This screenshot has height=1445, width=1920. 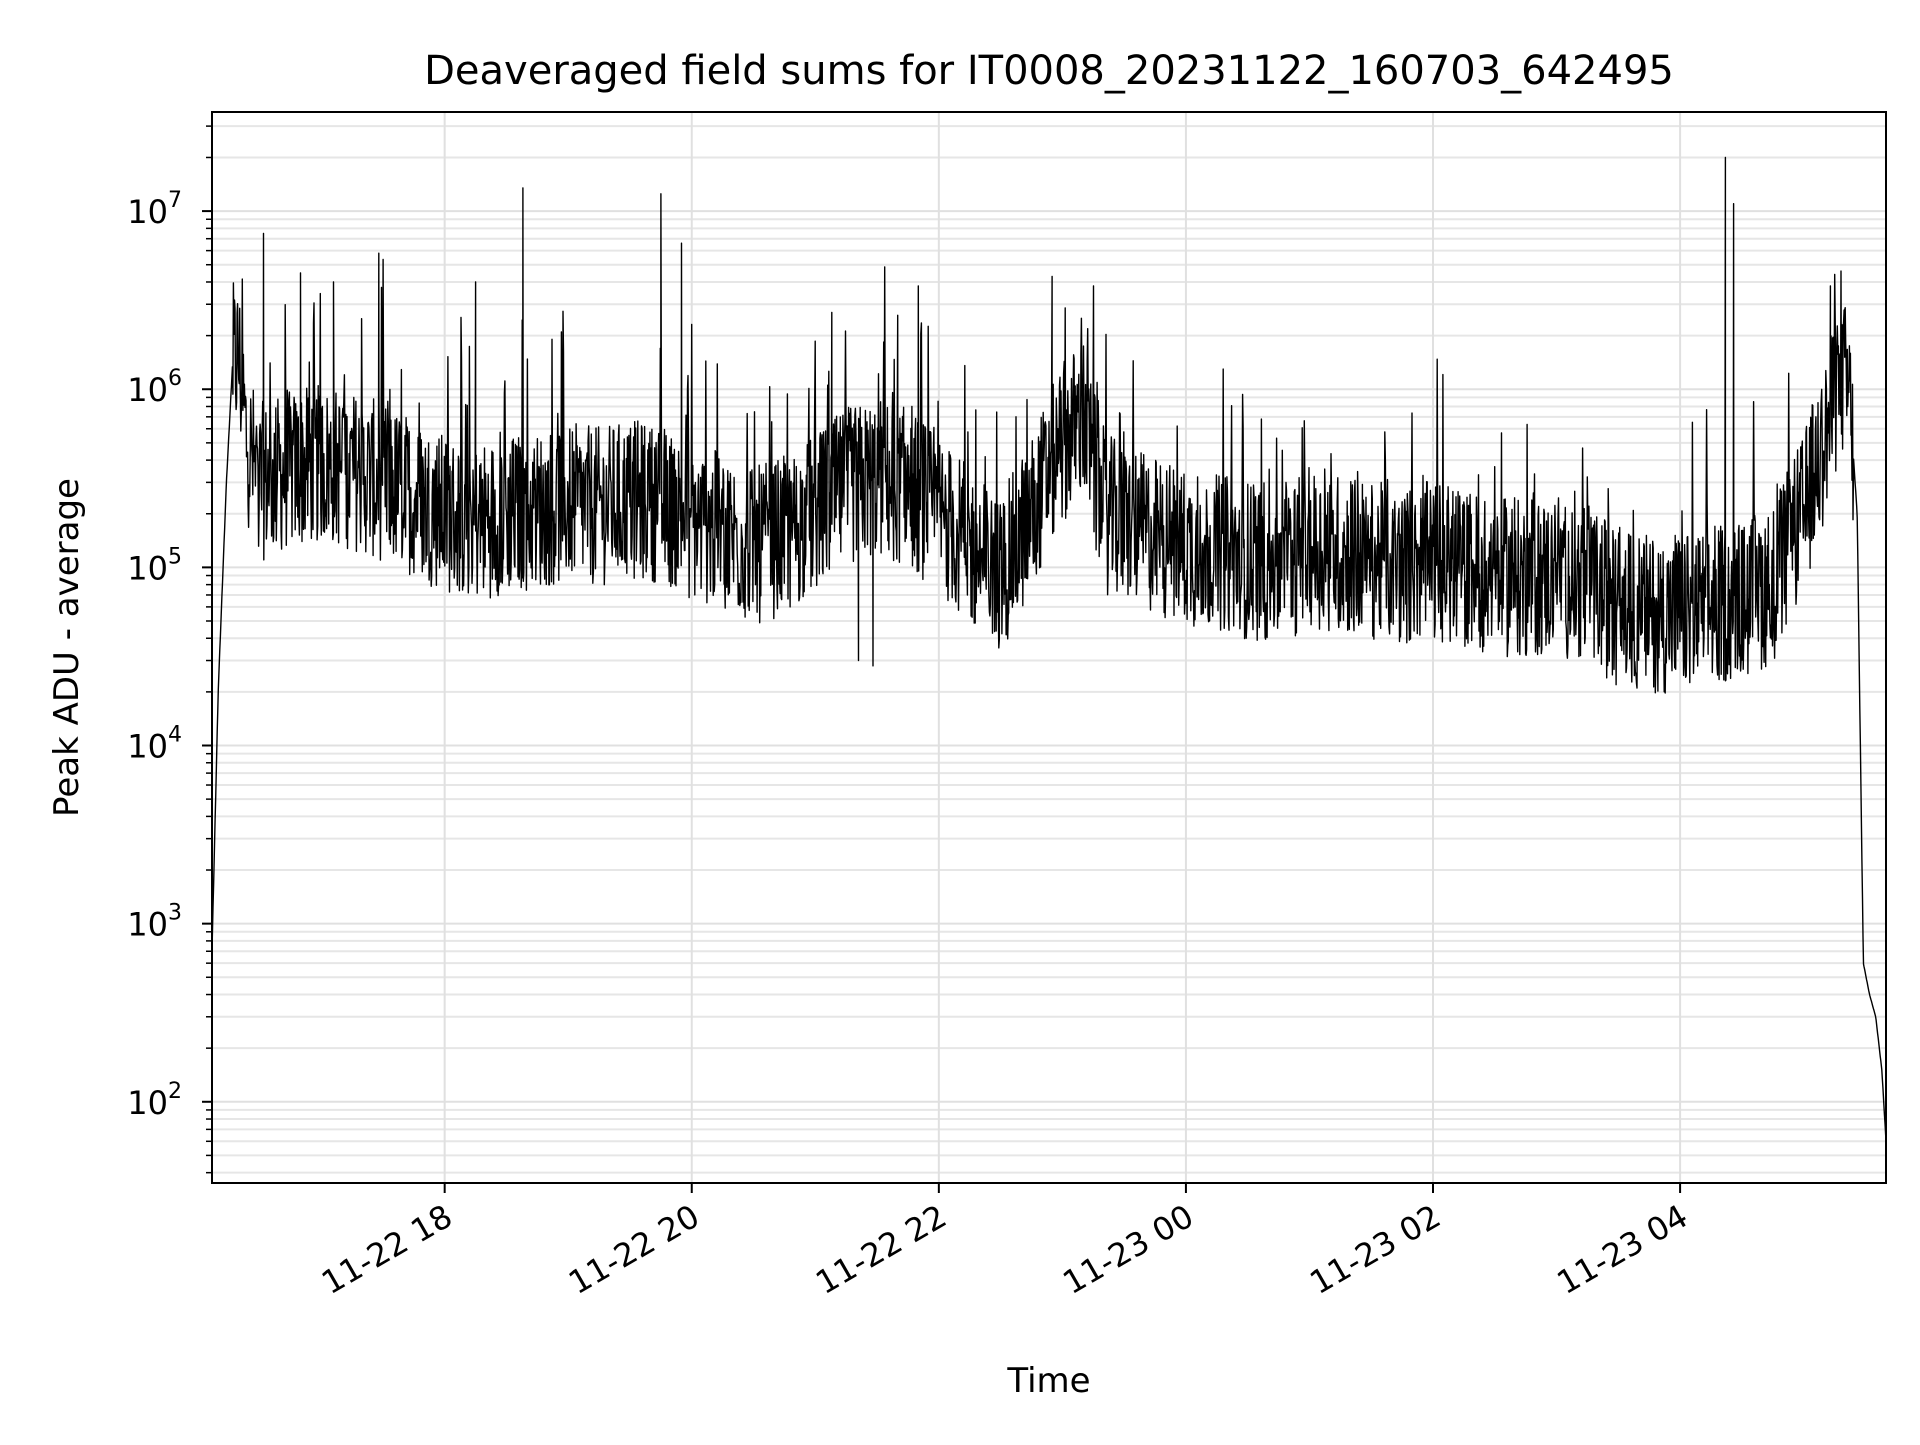 I want to click on y-tick-exponent: 5, so click(x=175, y=556).